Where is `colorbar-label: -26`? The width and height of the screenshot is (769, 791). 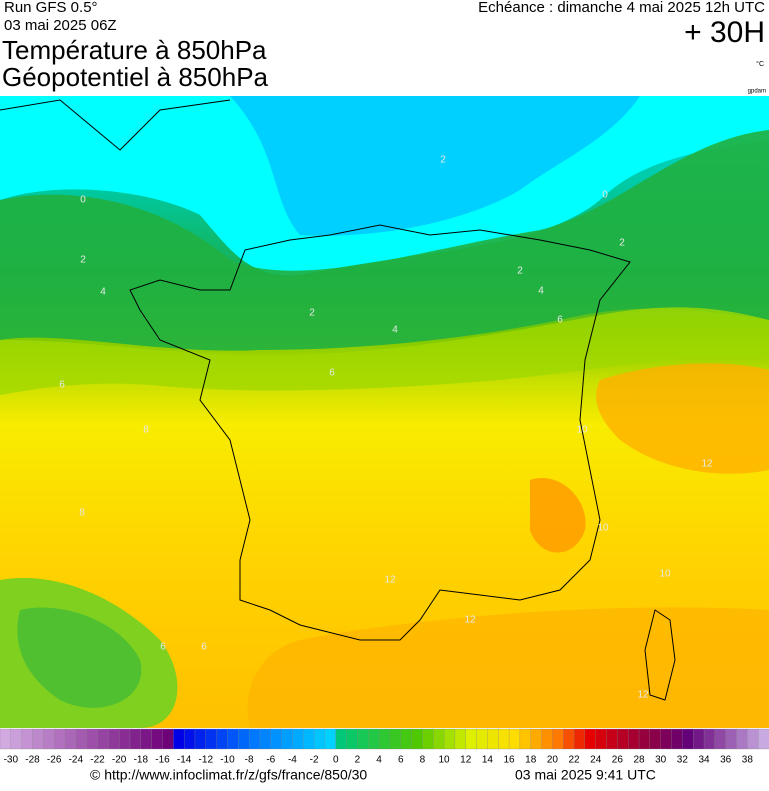 colorbar-label: -26 is located at coordinates (54, 760).